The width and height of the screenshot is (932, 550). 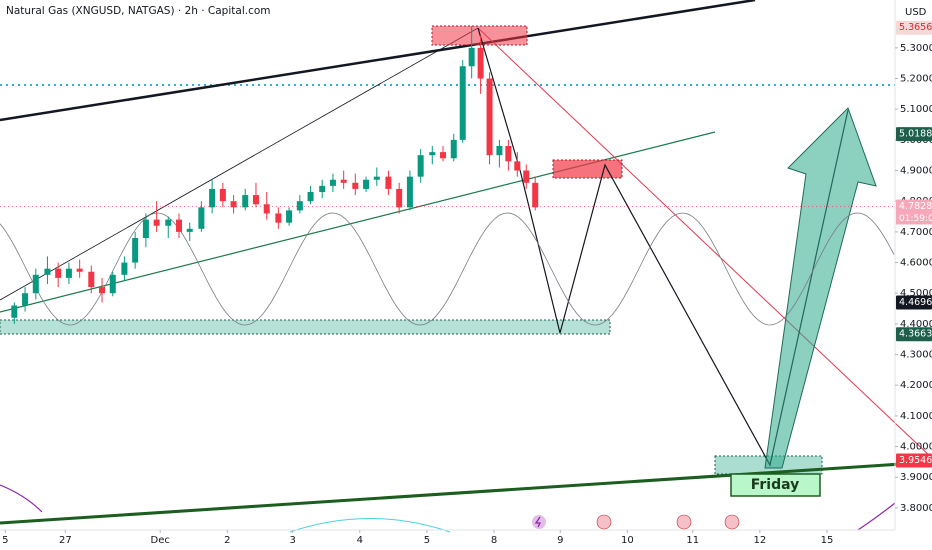 I want to click on x-tick-label: Dec, so click(x=160, y=540).